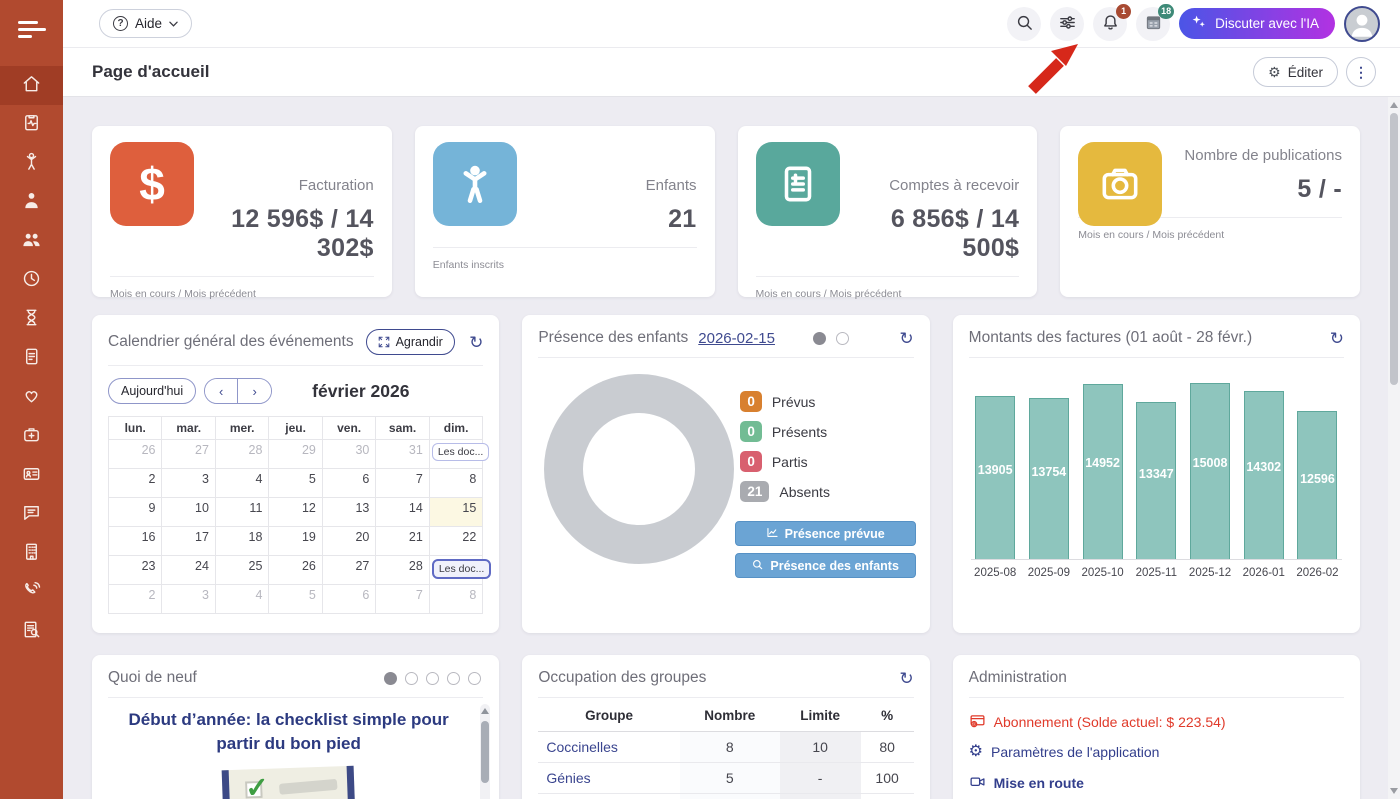  I want to click on sidebar-item-calls, so click(31, 592).